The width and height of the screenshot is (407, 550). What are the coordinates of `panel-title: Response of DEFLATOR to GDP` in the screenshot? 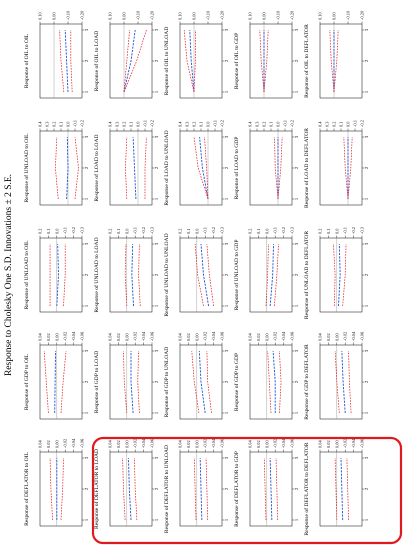 It's located at (236, 489).